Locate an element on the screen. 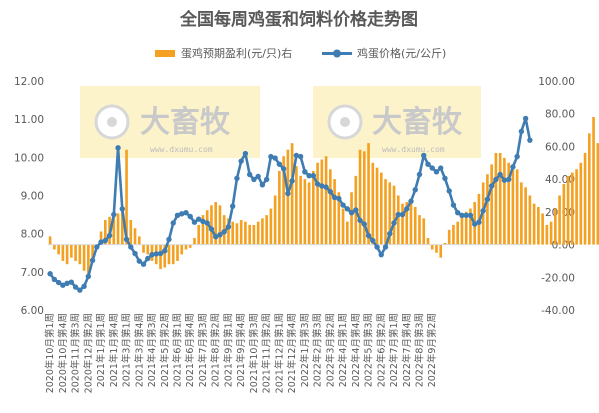  x-tick-label: 2021年10月第3周 is located at coordinates (254, 353).